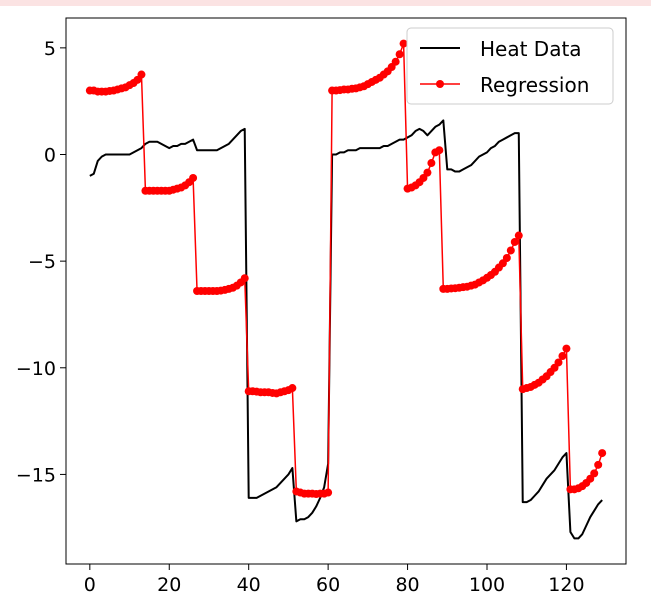 Image resolution: width=651 pixels, height=607 pixels. I want to click on top-band, so click(325, 3).